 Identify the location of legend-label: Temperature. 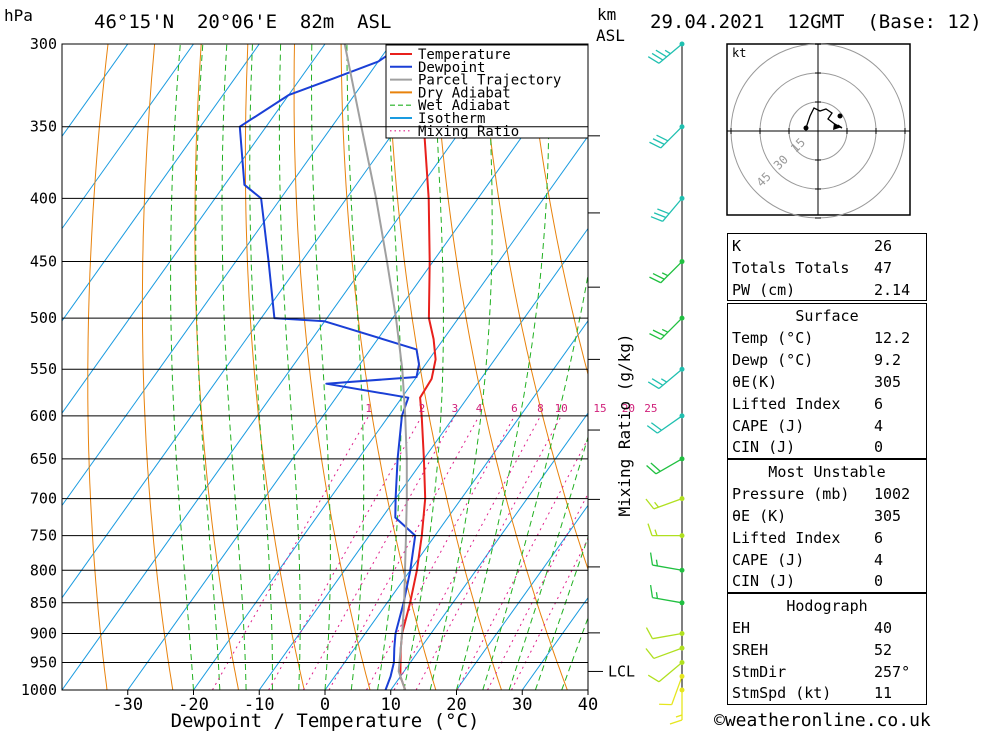
(464, 55).